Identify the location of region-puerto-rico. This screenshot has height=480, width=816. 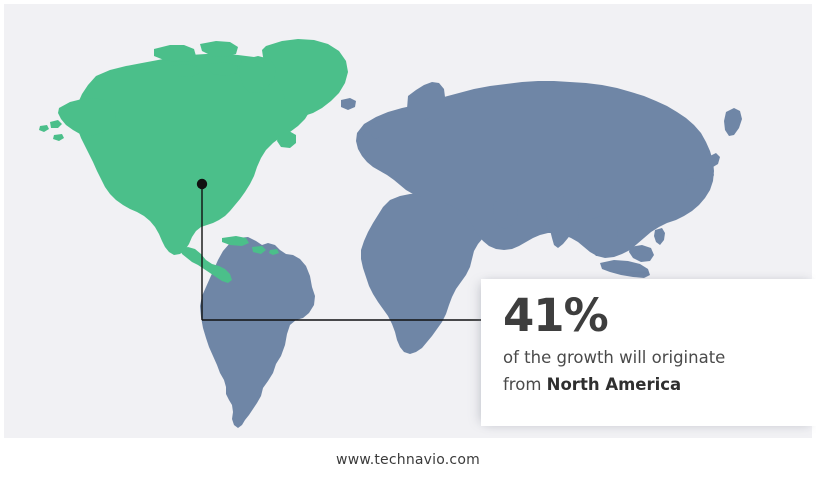
(274, 252).